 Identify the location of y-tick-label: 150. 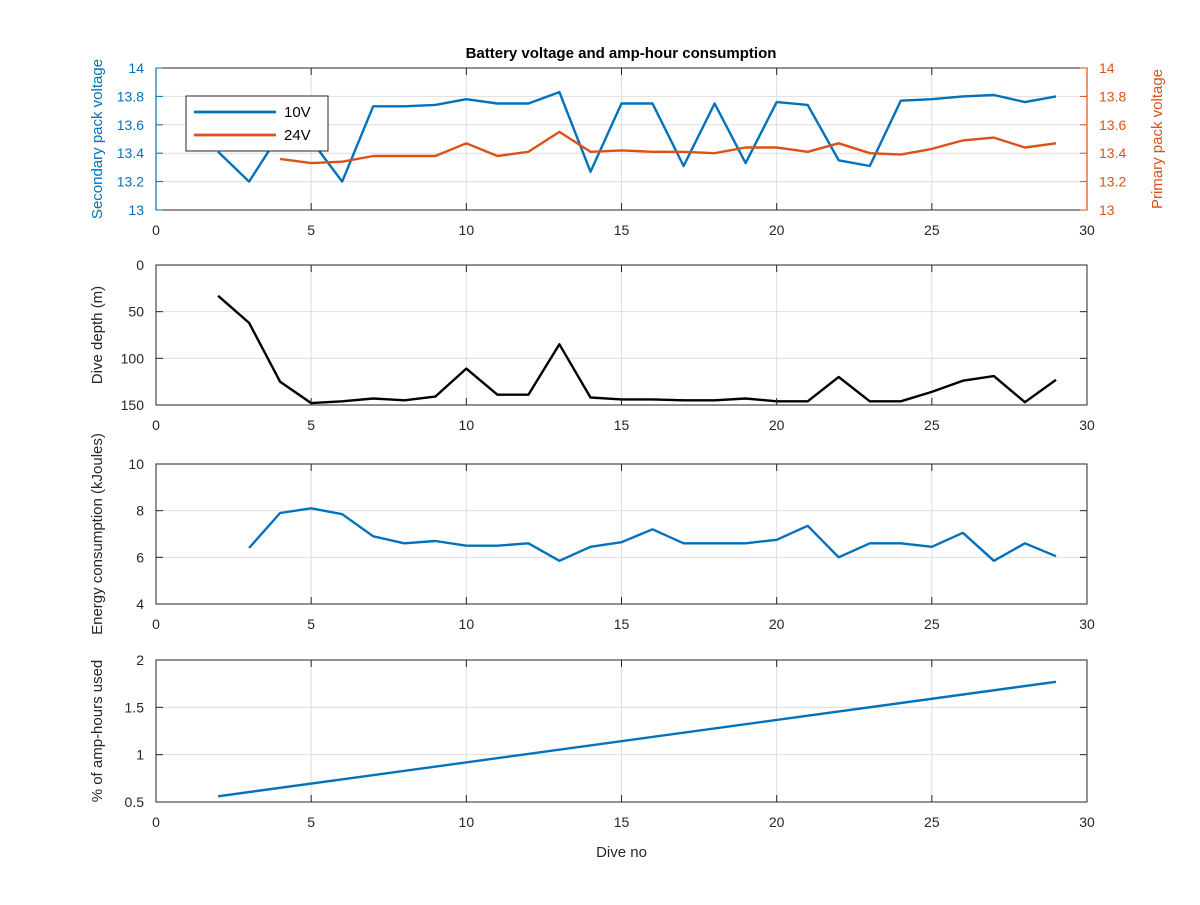
(133, 405).